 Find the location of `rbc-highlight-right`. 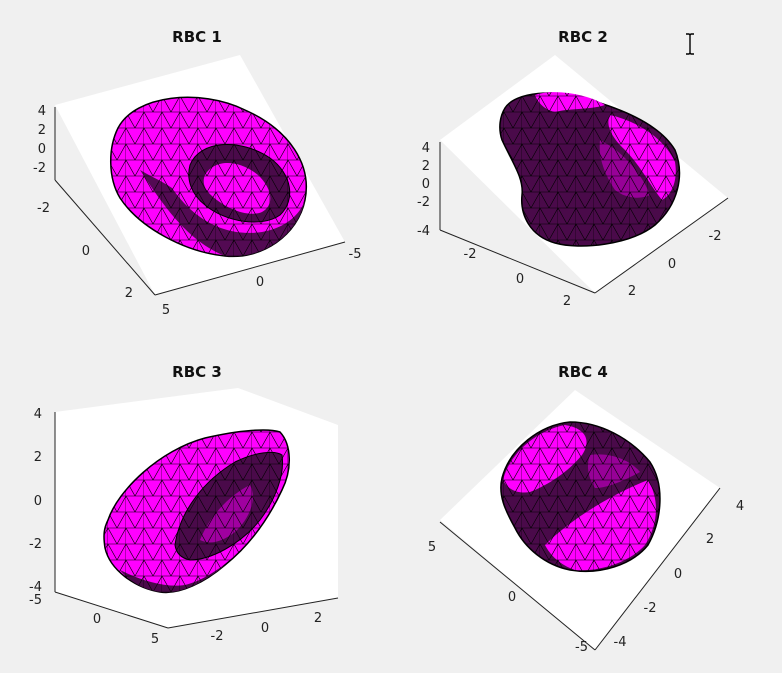

rbc-highlight-right is located at coordinates (642, 157).